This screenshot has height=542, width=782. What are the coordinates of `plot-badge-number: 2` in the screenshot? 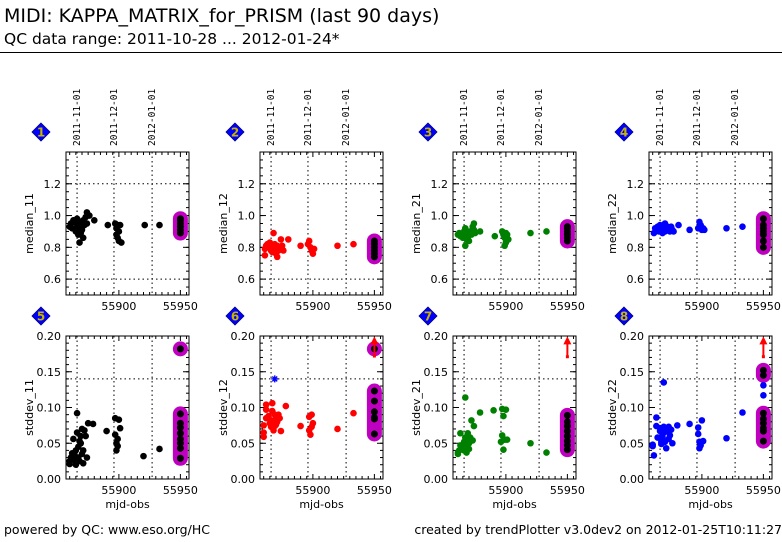 It's located at (235, 133).